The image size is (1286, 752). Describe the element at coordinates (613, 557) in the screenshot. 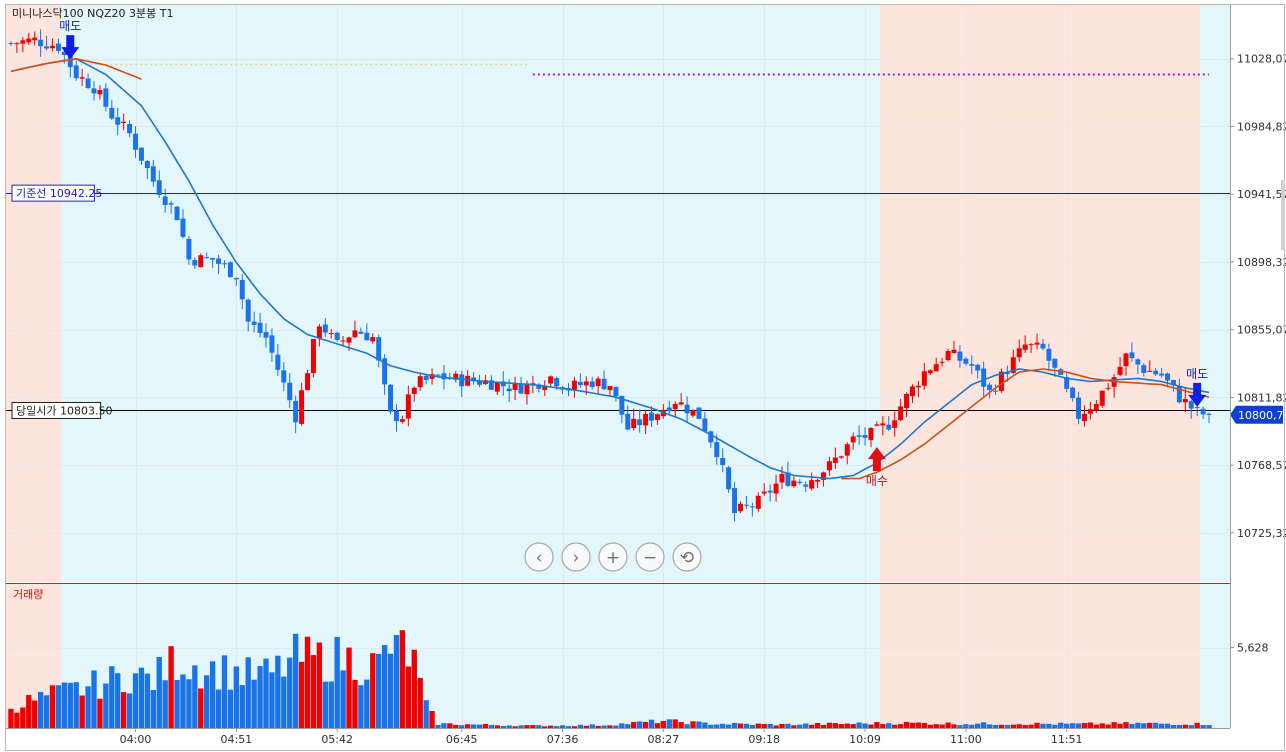

I see `zoom-in-button: +` at that location.